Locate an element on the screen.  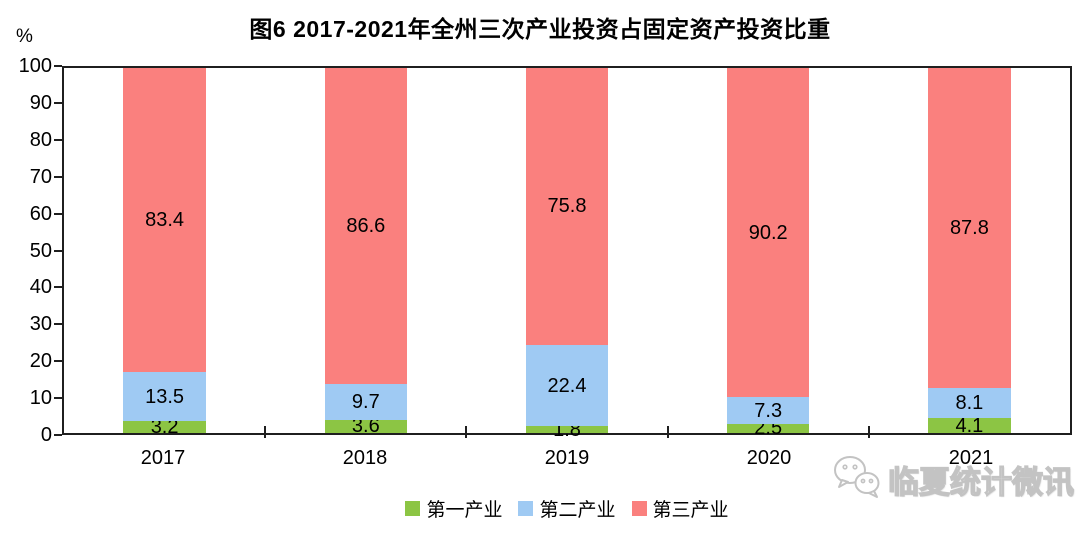
x-tick-label: 2019 is located at coordinates (567, 458).